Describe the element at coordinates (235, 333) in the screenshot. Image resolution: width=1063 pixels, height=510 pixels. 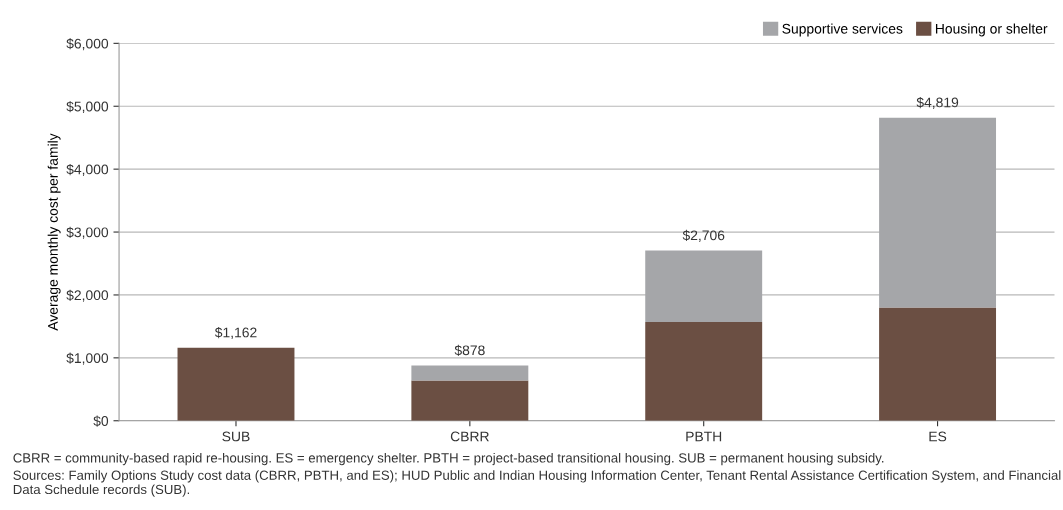
I see `total-label: $1,162` at that location.